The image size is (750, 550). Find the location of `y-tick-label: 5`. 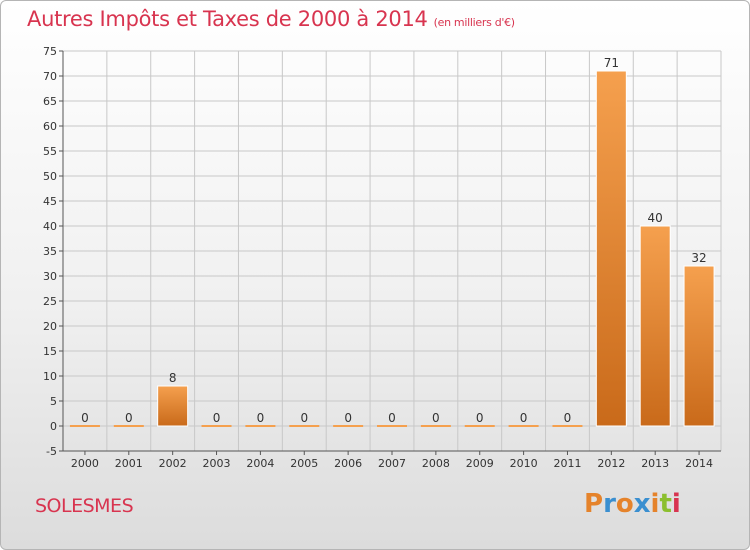

y-tick-label: 5 is located at coordinates (53, 401).